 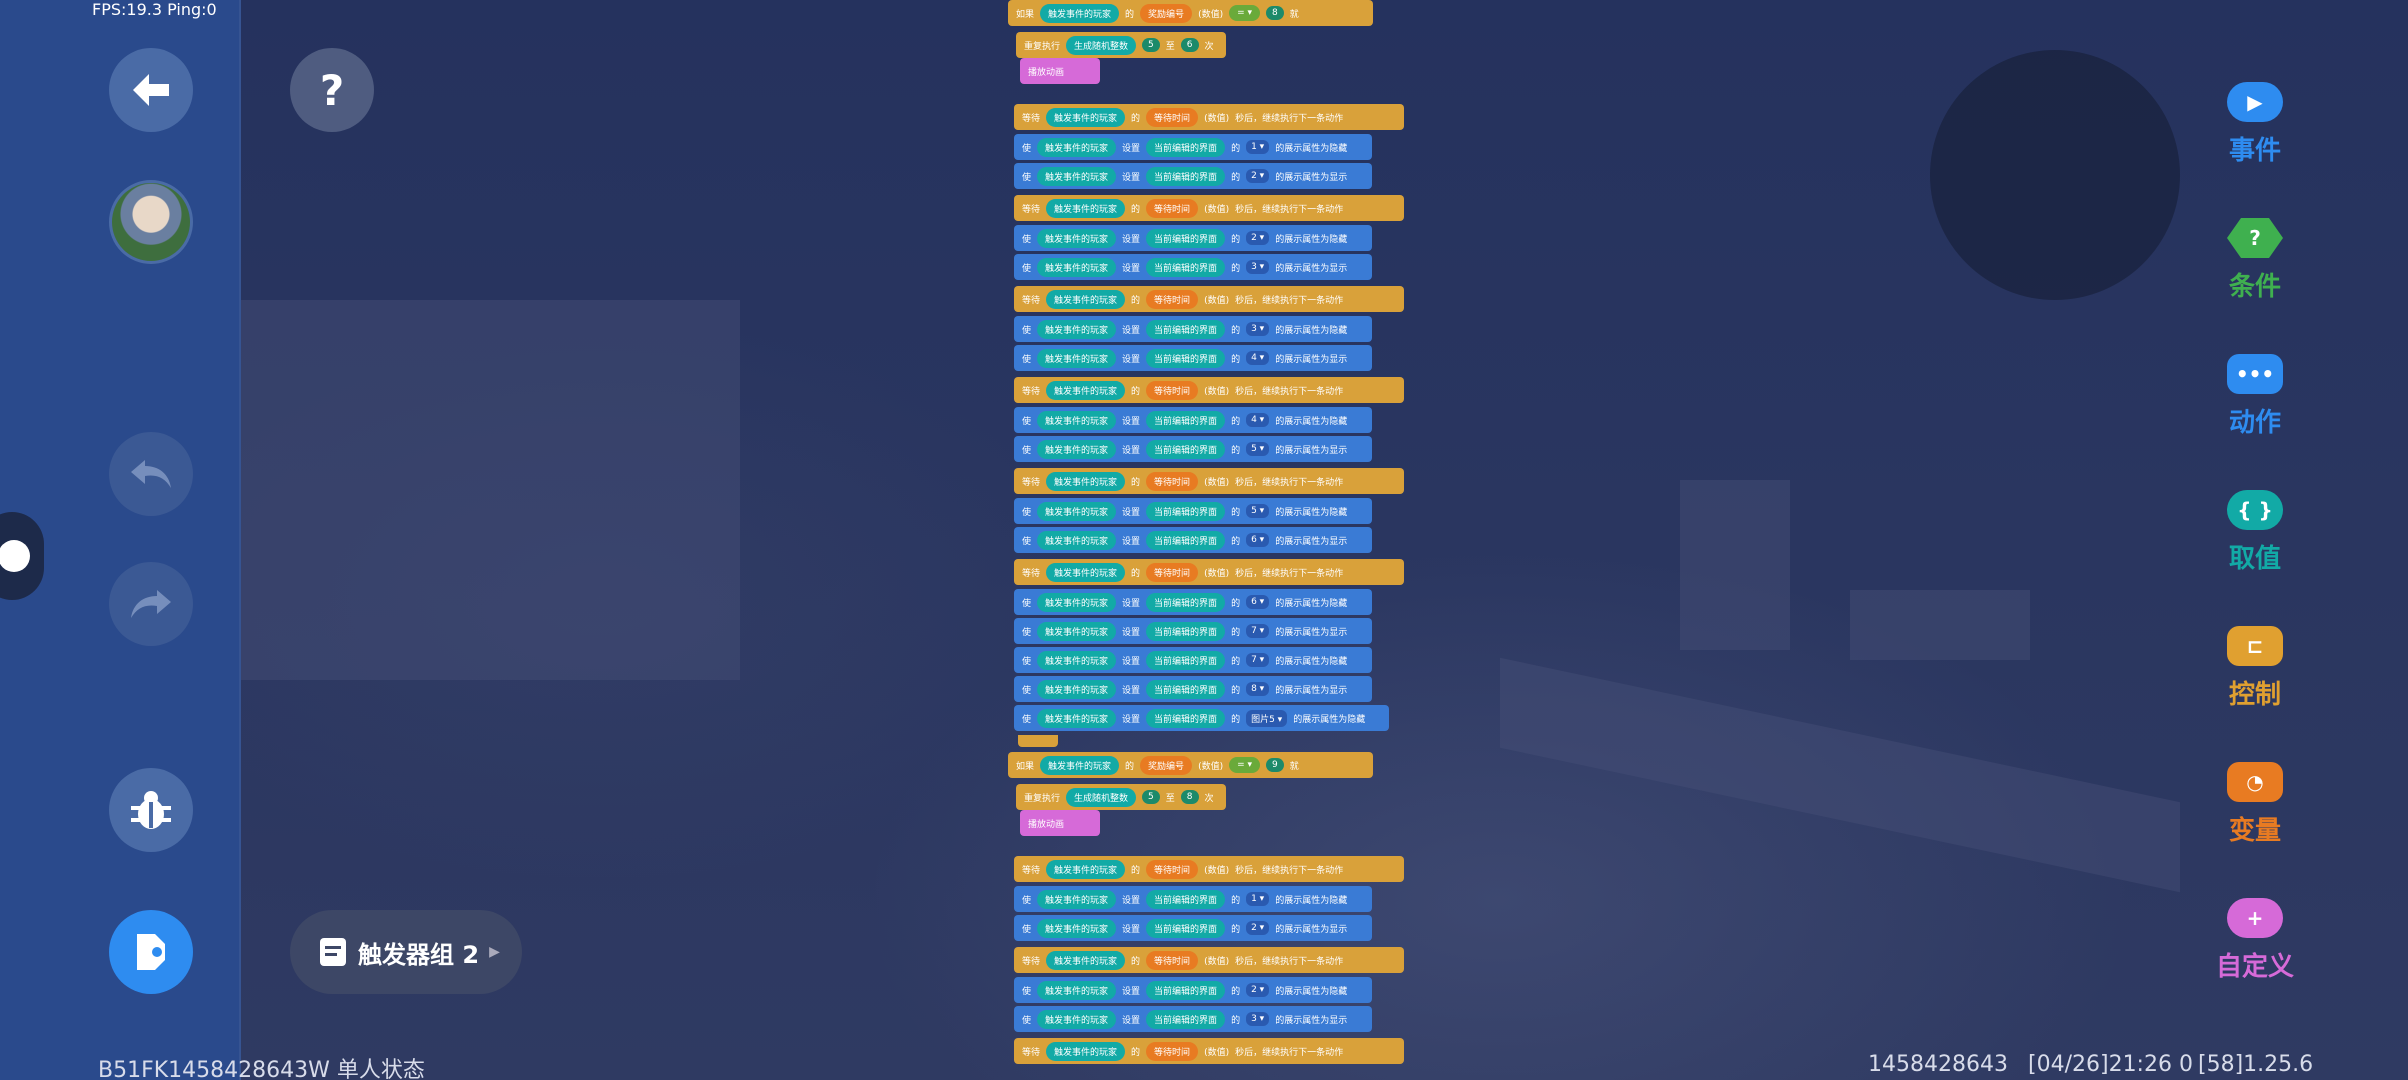 What do you see at coordinates (1193, 358) in the screenshot?
I see `set-visibility-block: 使触发事件的玩家 设置 当前编辑的界面的 4 ▾ 的展示属性为显示` at bounding box center [1193, 358].